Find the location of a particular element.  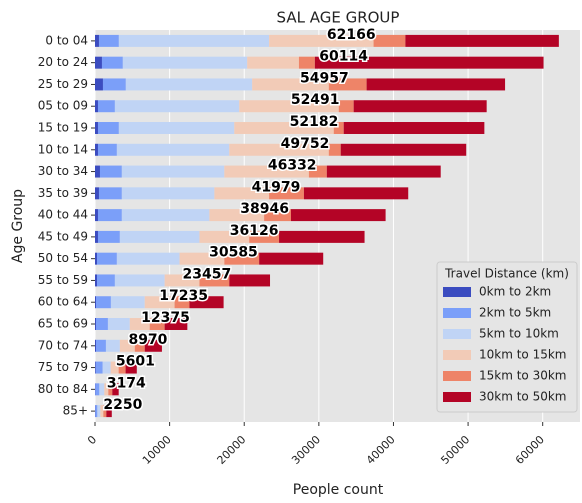

x-tick-label: 20000 is located at coordinates (232, 450).